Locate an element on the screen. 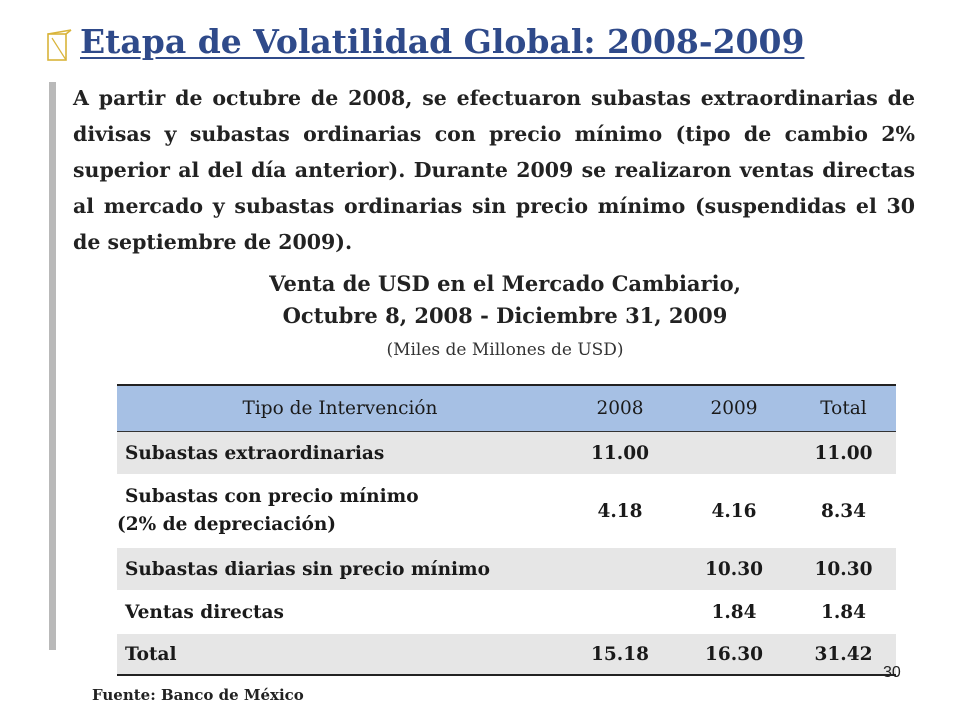 The image size is (960, 720). row-type: Ventas directas is located at coordinates (204, 612).